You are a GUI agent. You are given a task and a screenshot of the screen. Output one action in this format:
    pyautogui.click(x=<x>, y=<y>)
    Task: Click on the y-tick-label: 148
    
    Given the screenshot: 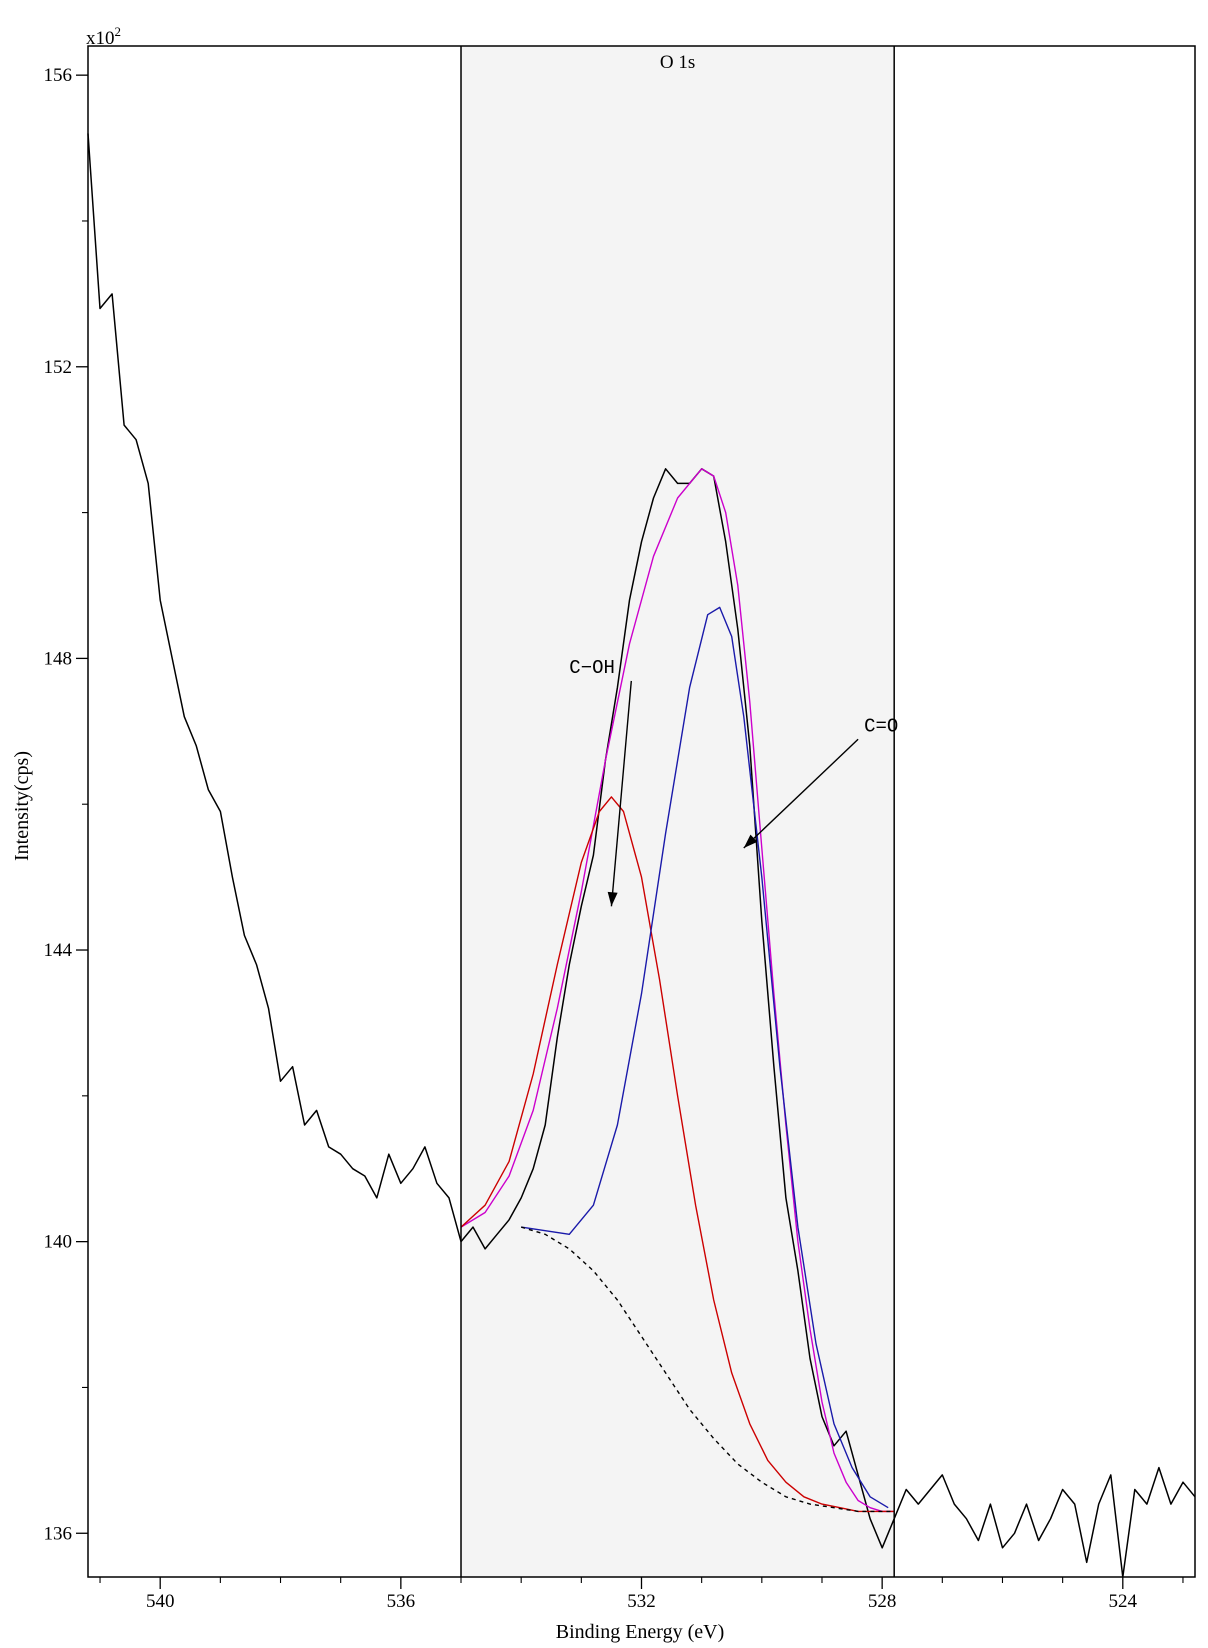 What is the action you would take?
    pyautogui.click(x=58, y=658)
    